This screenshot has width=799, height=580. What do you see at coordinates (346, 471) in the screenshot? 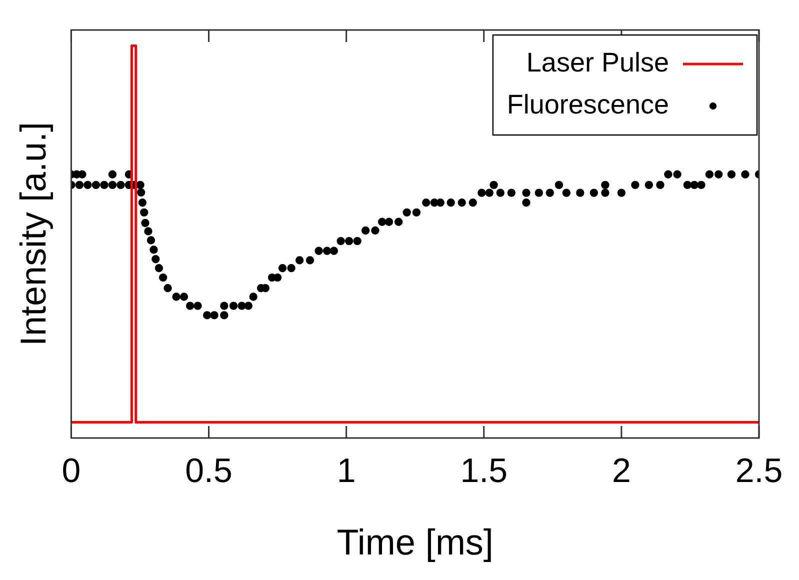
I see `x-tick-label: 1` at bounding box center [346, 471].